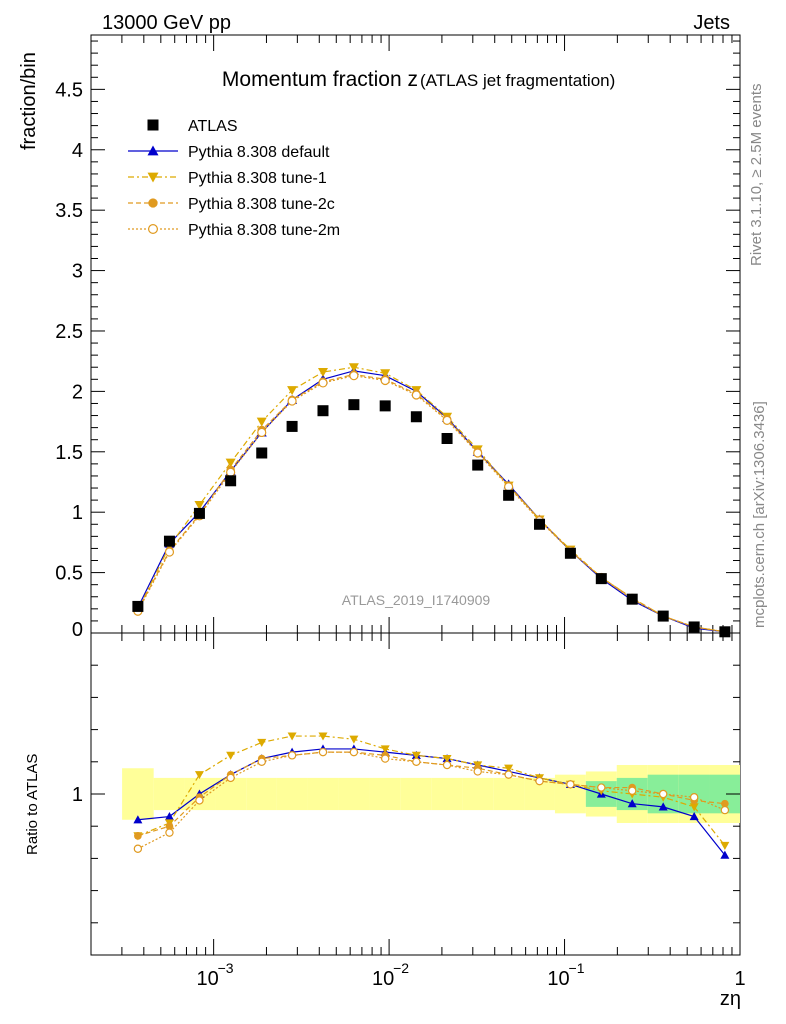 This screenshot has width=786, height=1024. What do you see at coordinates (69, 574) in the screenshot?
I see `y-tick-label: 0.5` at bounding box center [69, 574].